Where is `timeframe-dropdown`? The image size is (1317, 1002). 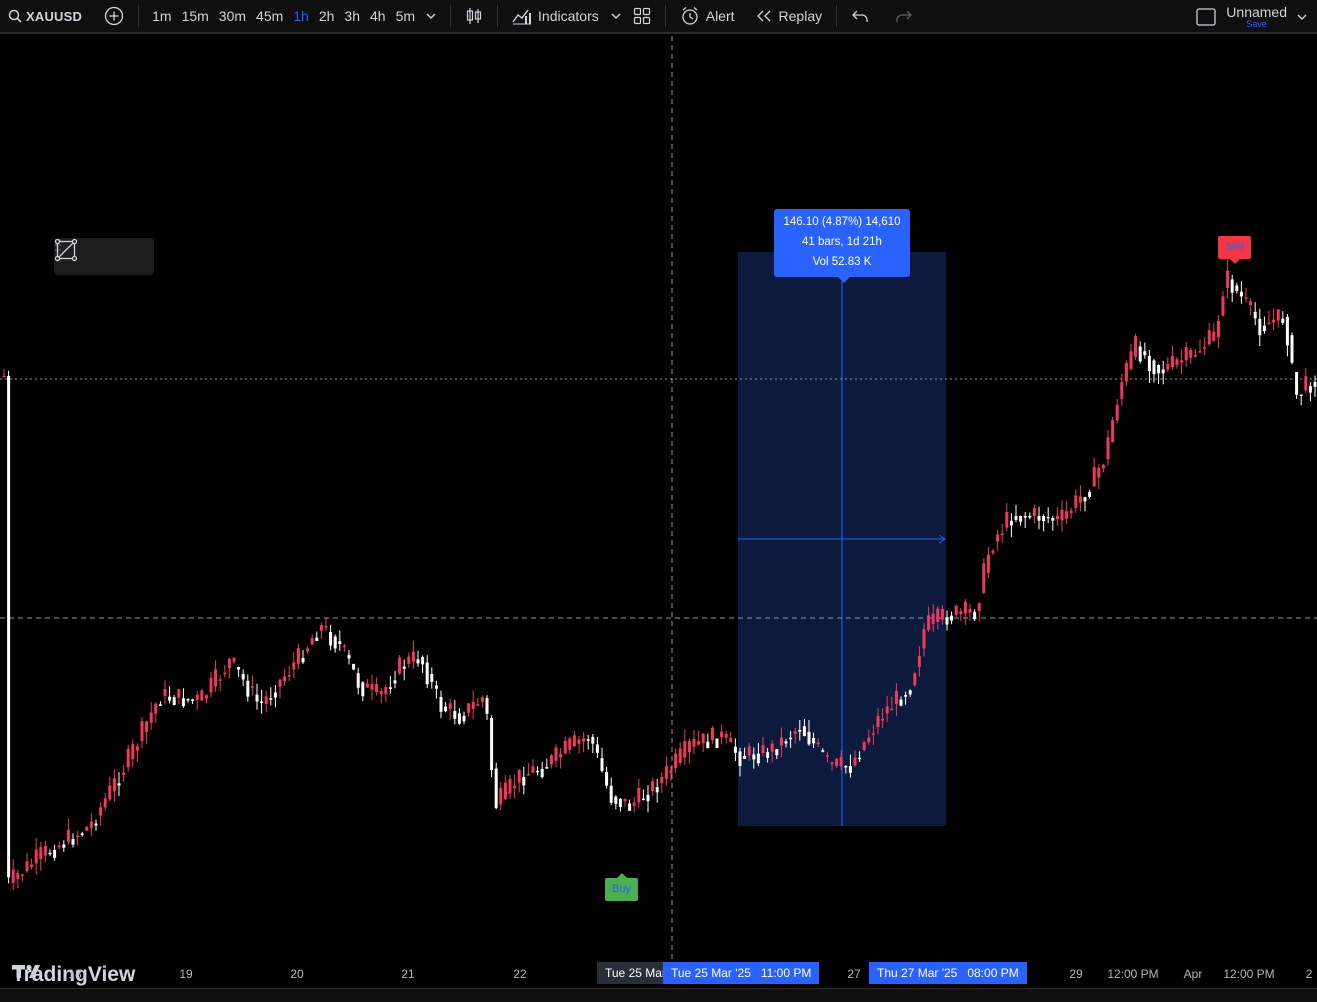 timeframe-dropdown is located at coordinates (431, 16).